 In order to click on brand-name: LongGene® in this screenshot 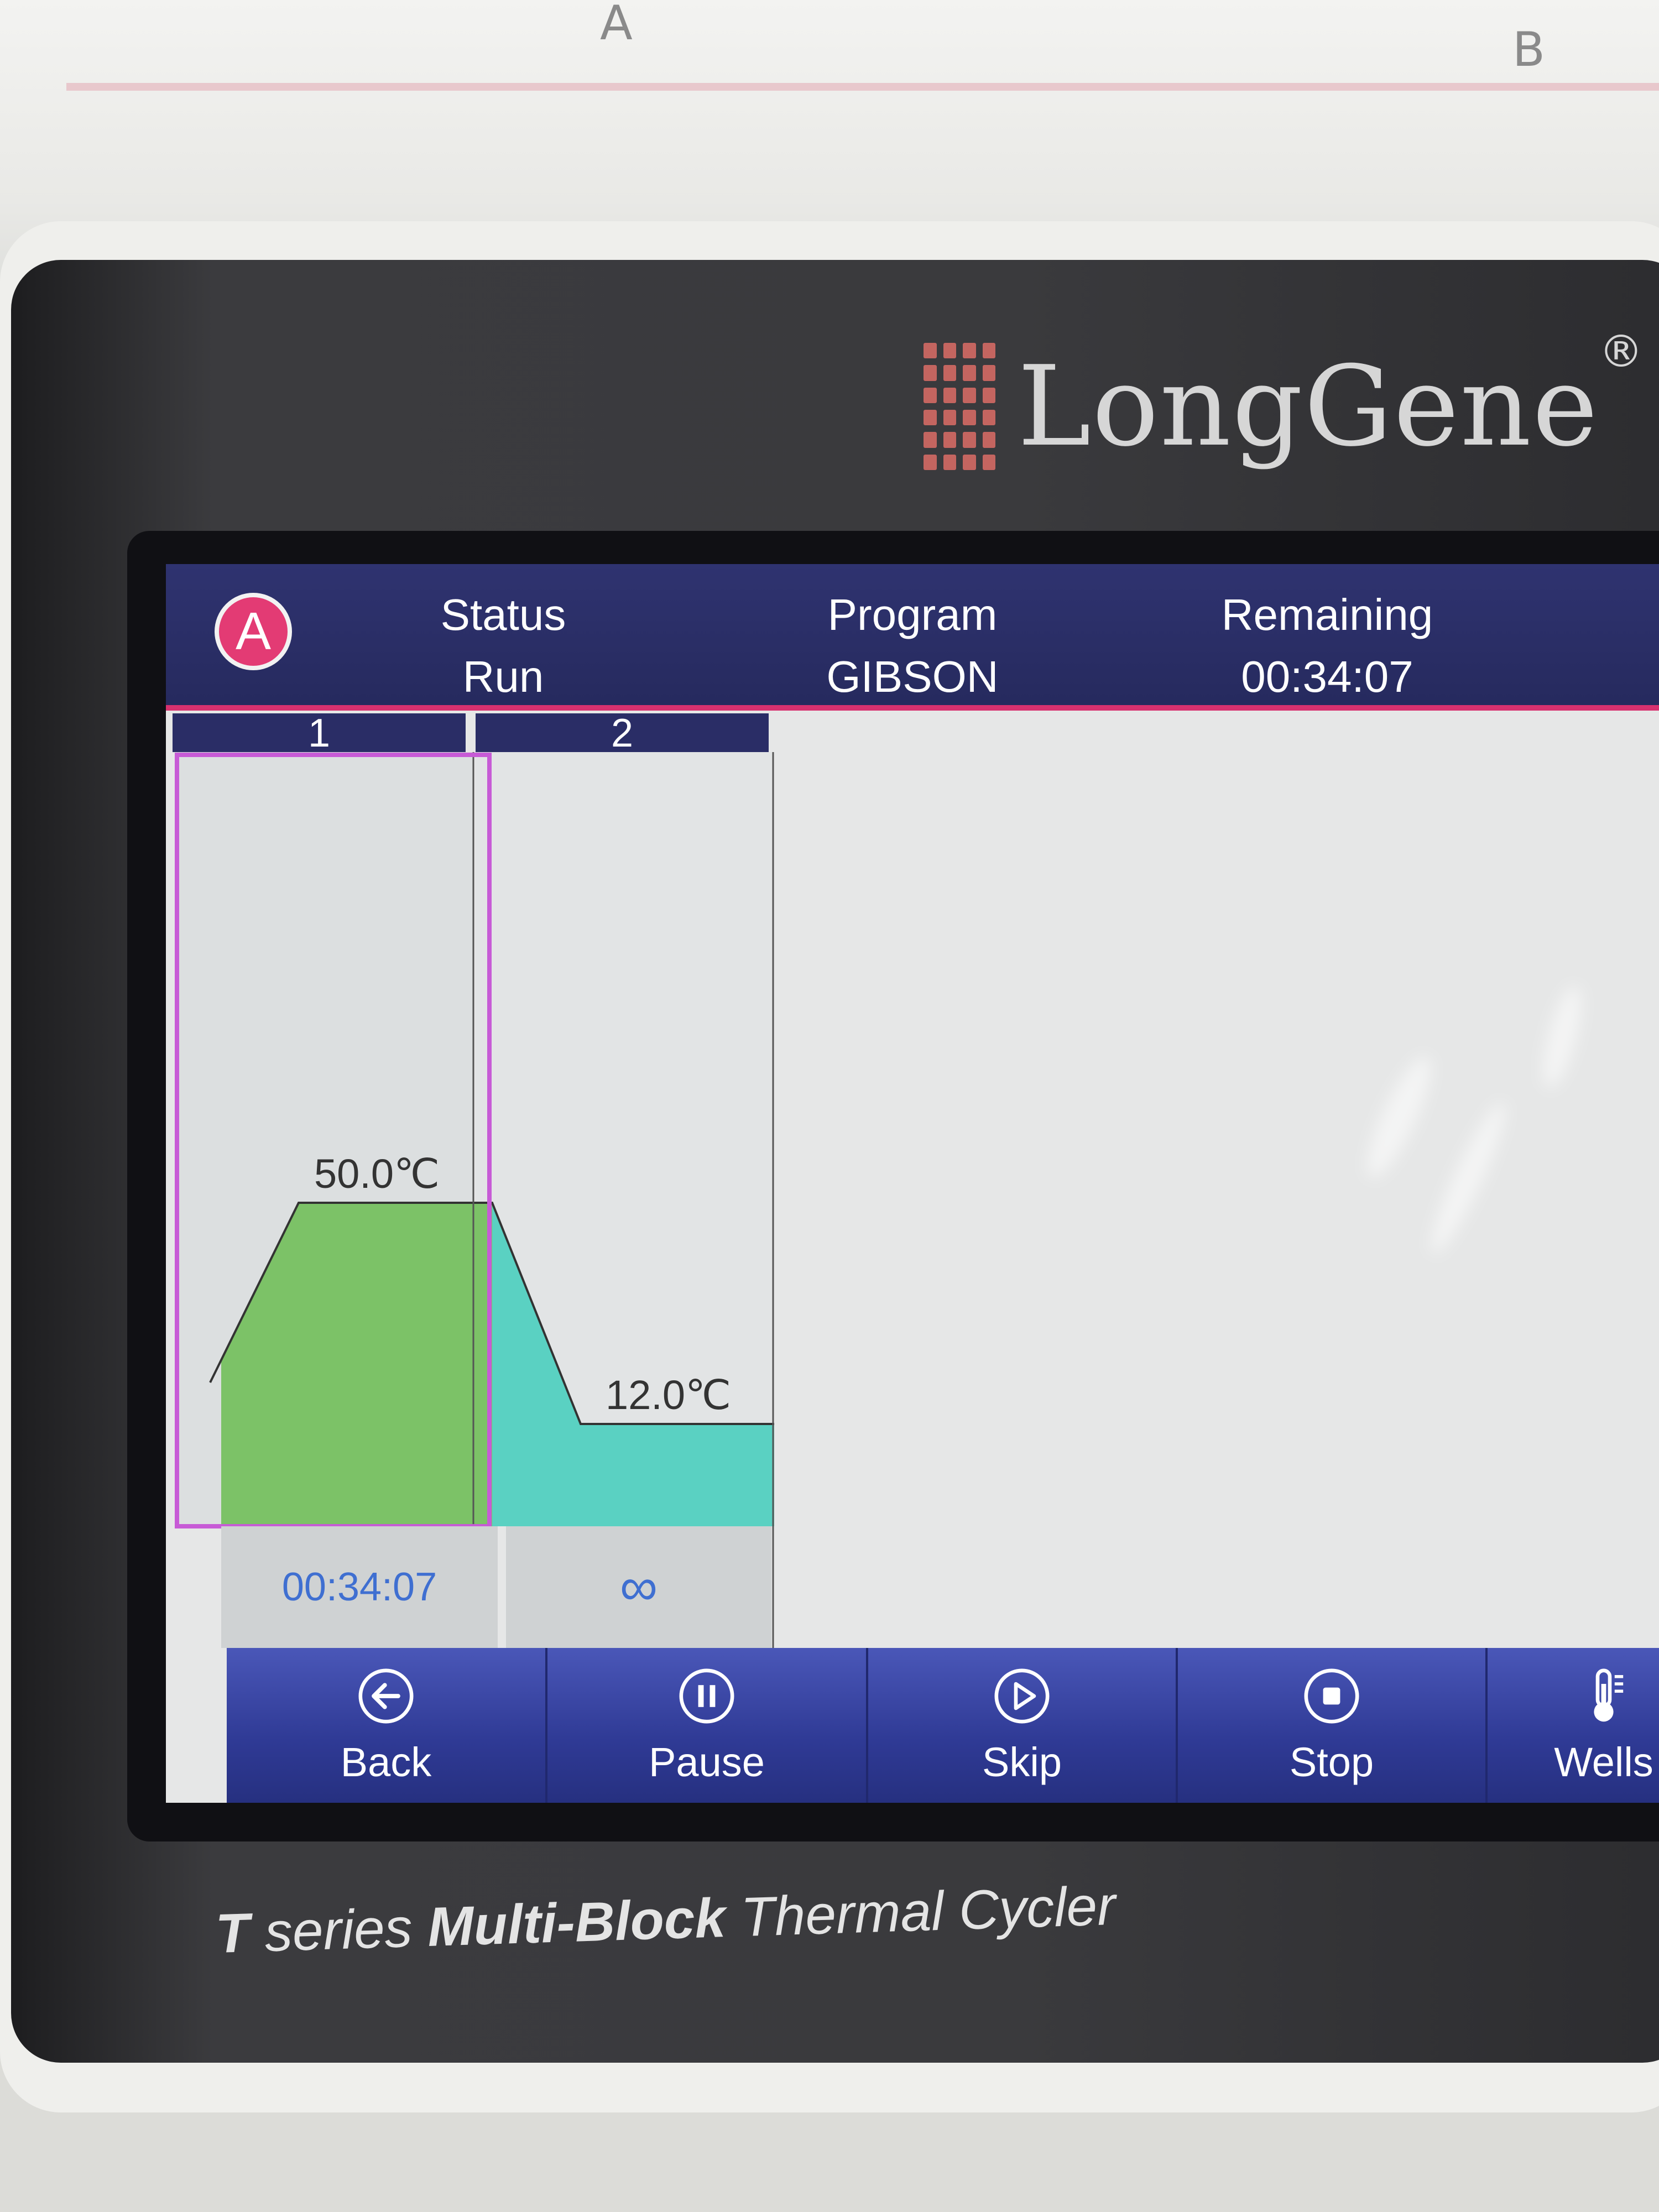, I will do `click(1331, 399)`.